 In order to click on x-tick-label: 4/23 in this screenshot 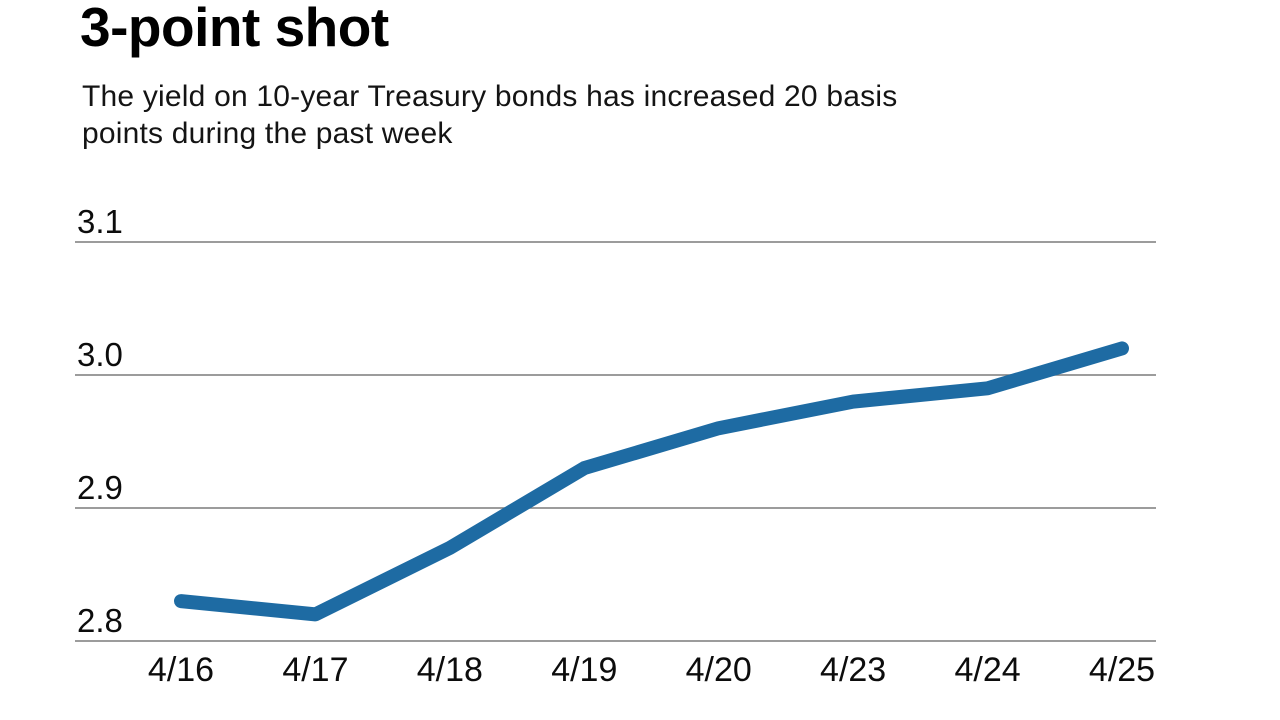, I will do `click(853, 670)`.